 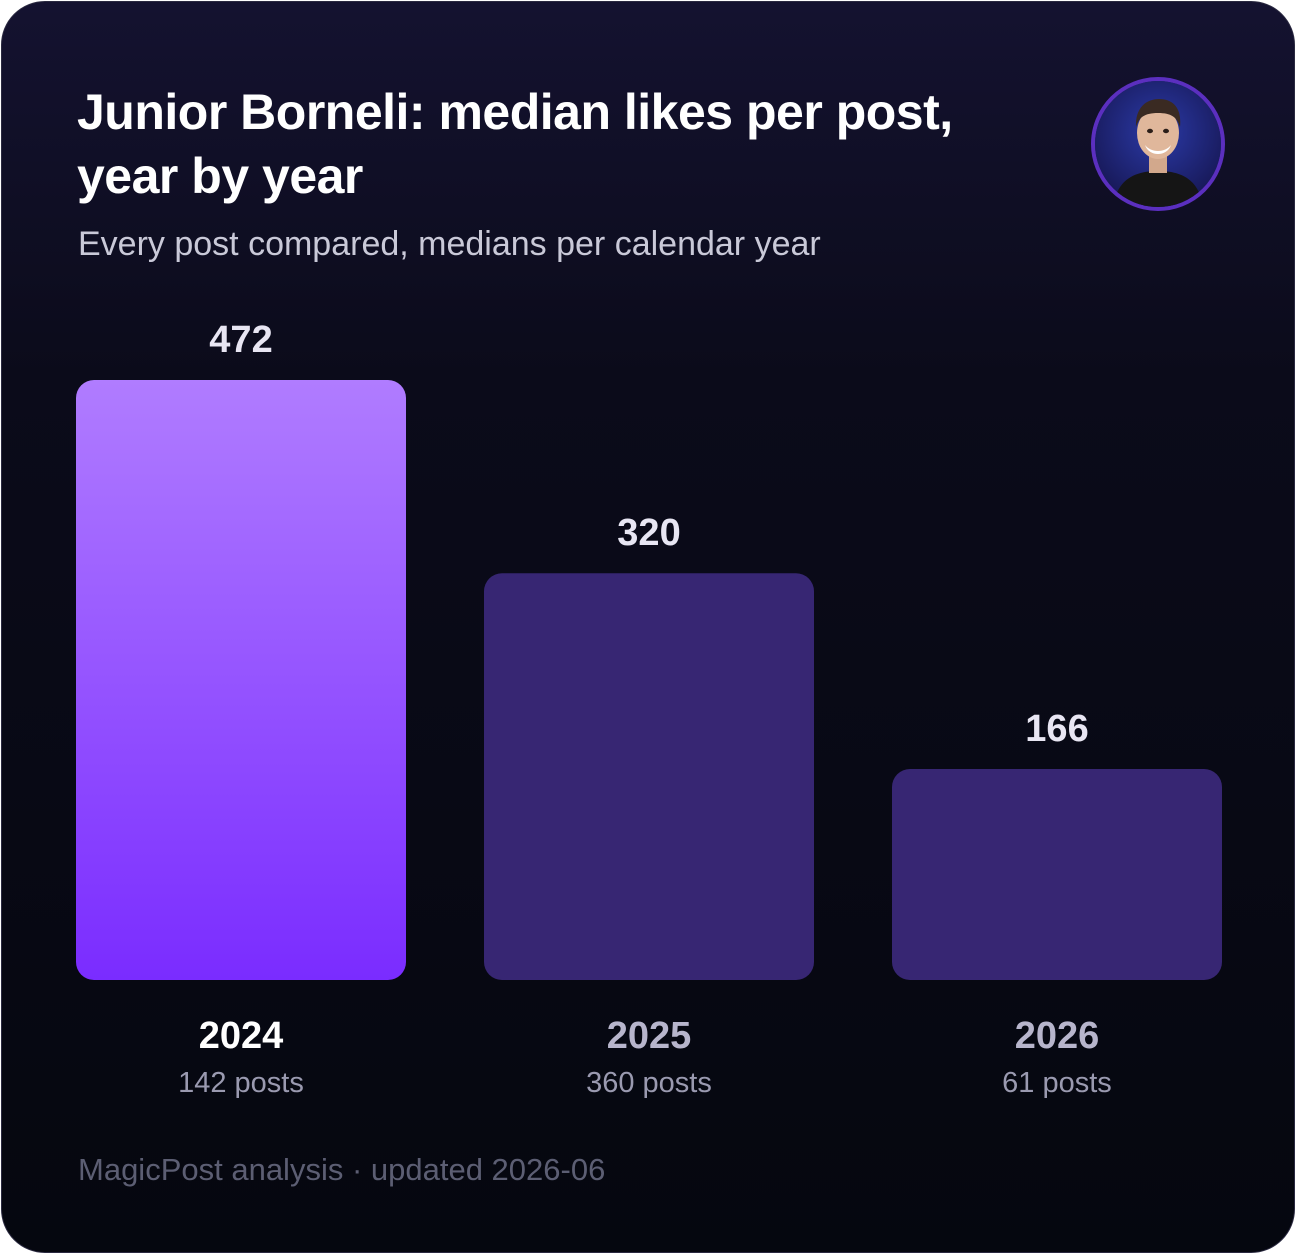 What do you see at coordinates (1057, 1036) in the screenshot?
I see `category-label-2026: 2026` at bounding box center [1057, 1036].